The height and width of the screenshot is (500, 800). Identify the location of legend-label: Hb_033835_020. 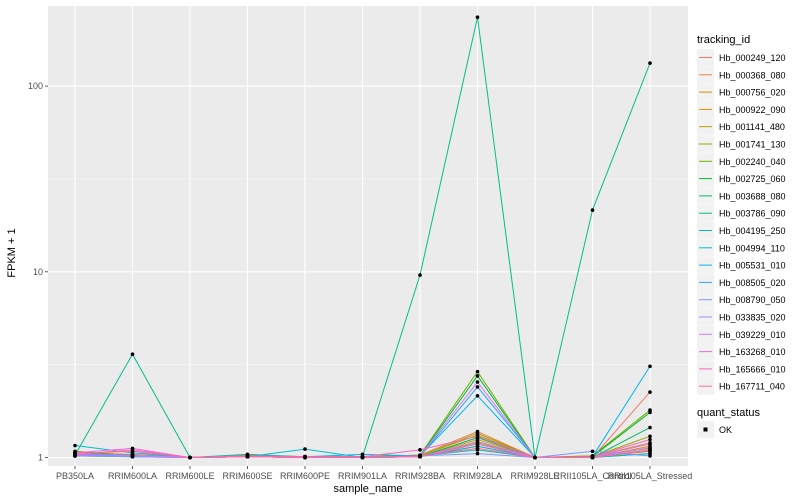
(752, 318).